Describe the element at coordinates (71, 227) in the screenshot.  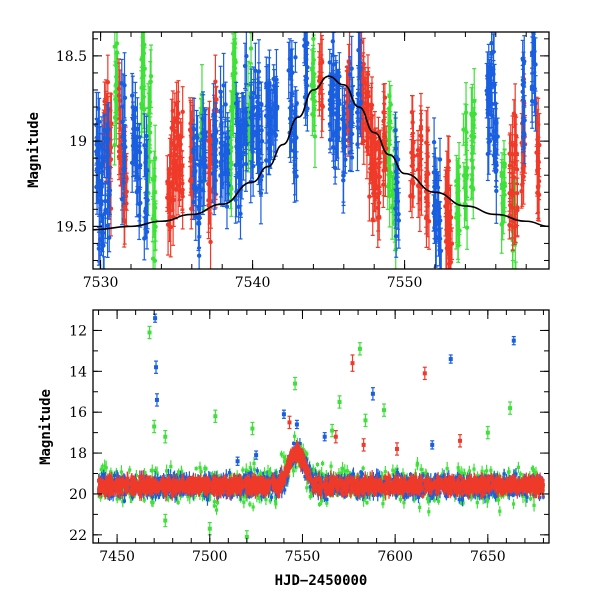
I see `zoom-y-tick-label: 19.5` at that location.